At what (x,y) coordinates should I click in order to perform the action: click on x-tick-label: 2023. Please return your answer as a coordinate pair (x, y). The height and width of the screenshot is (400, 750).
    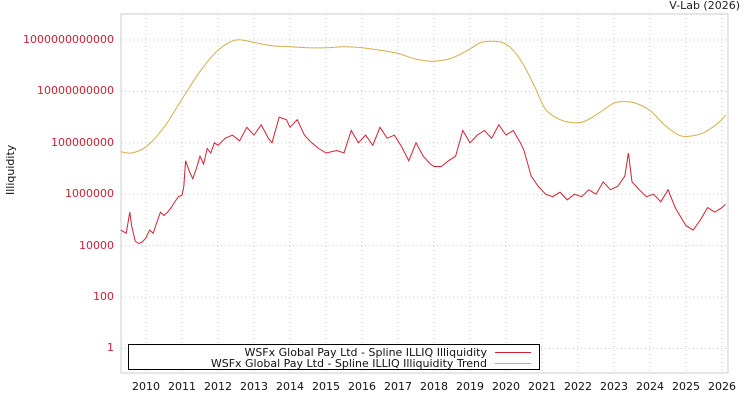
    Looking at the image, I should click on (614, 386).